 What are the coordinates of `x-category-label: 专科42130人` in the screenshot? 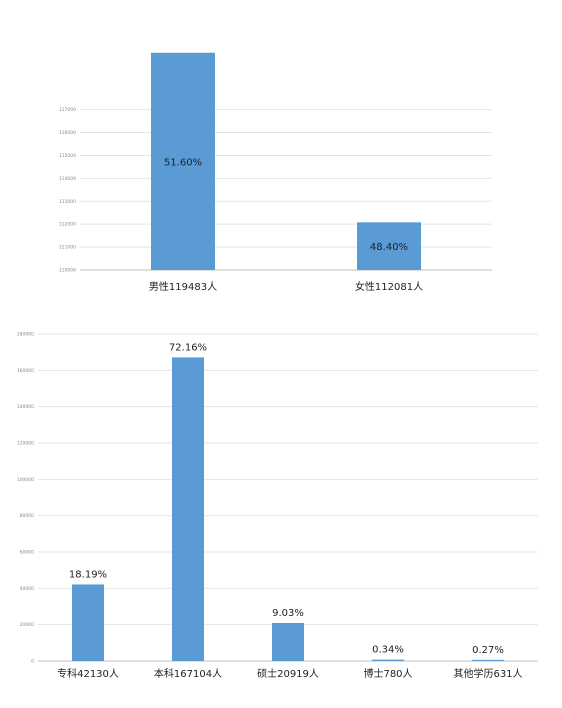 It's located at (88, 673).